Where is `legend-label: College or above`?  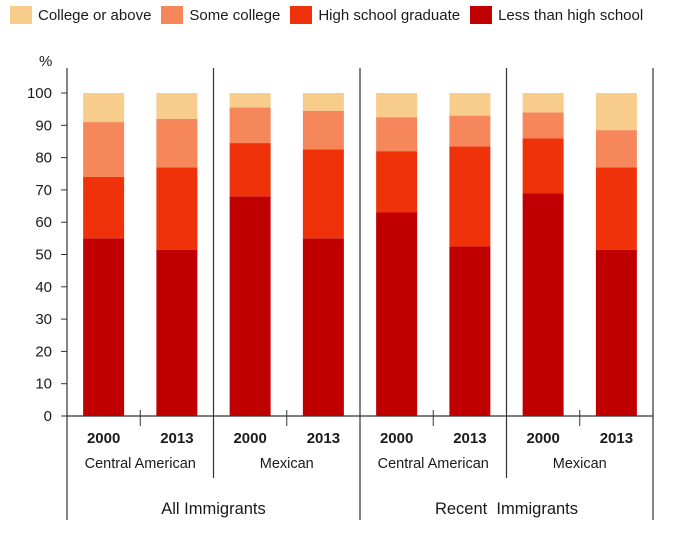 legend-label: College or above is located at coordinates (95, 15).